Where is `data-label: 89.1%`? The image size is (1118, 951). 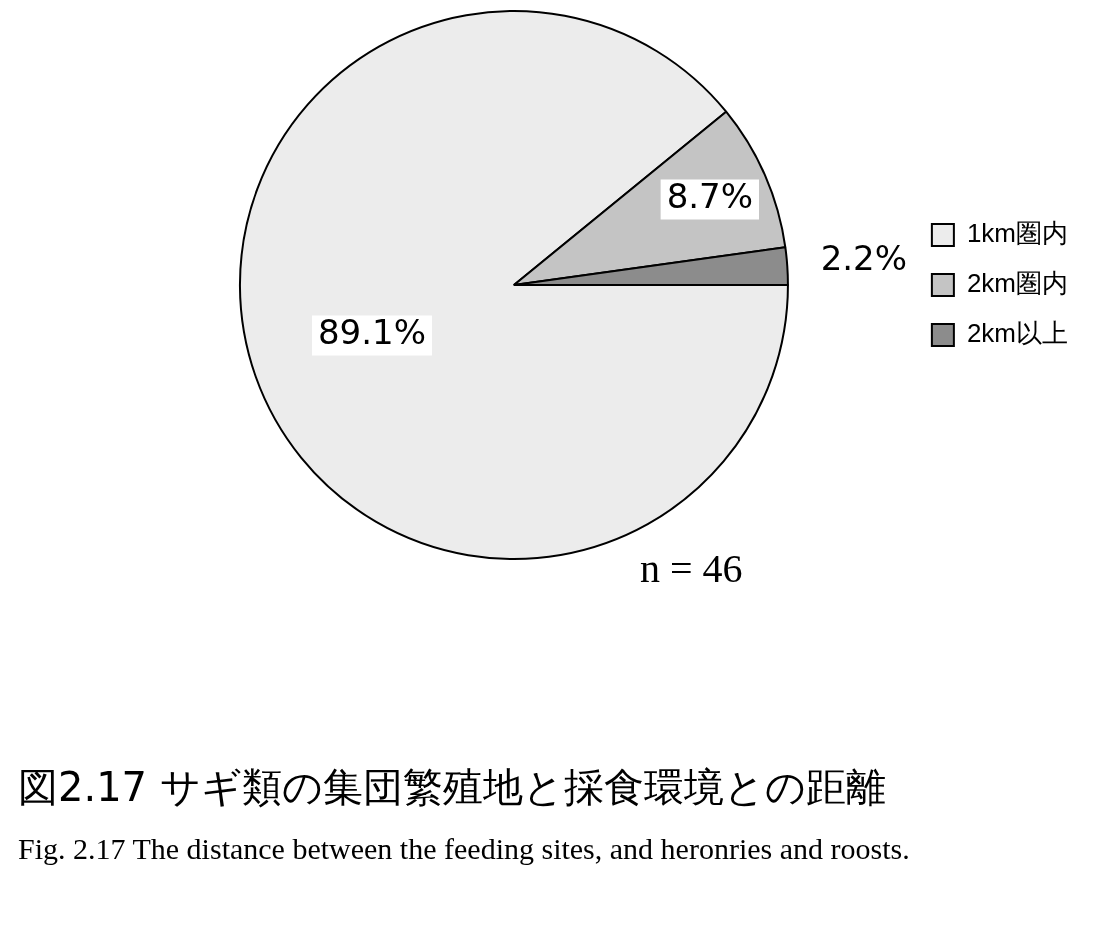 data-label: 89.1% is located at coordinates (371, 332).